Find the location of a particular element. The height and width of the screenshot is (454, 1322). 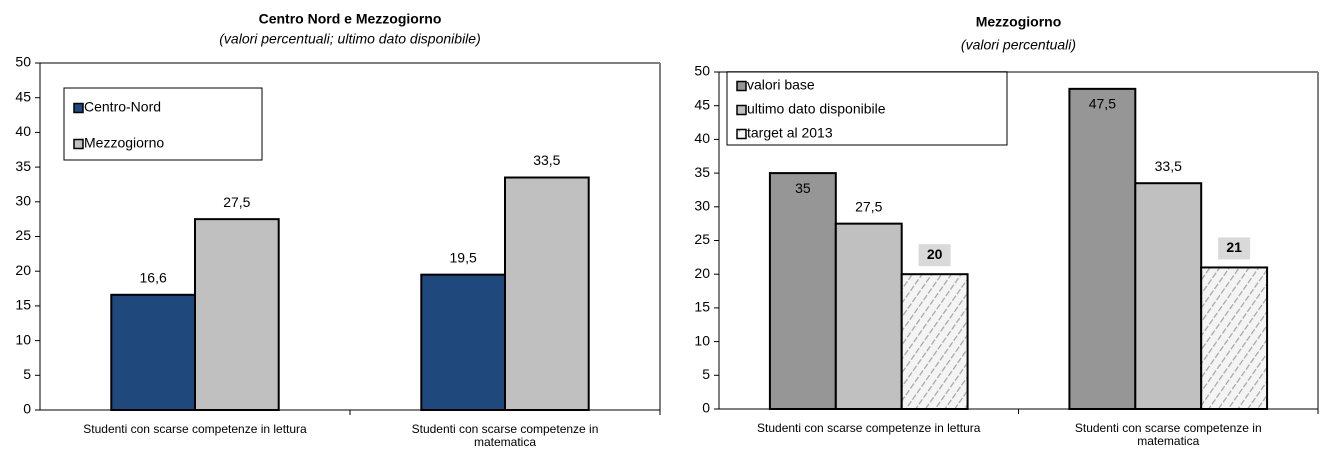

value-label: 35 is located at coordinates (803, 188).